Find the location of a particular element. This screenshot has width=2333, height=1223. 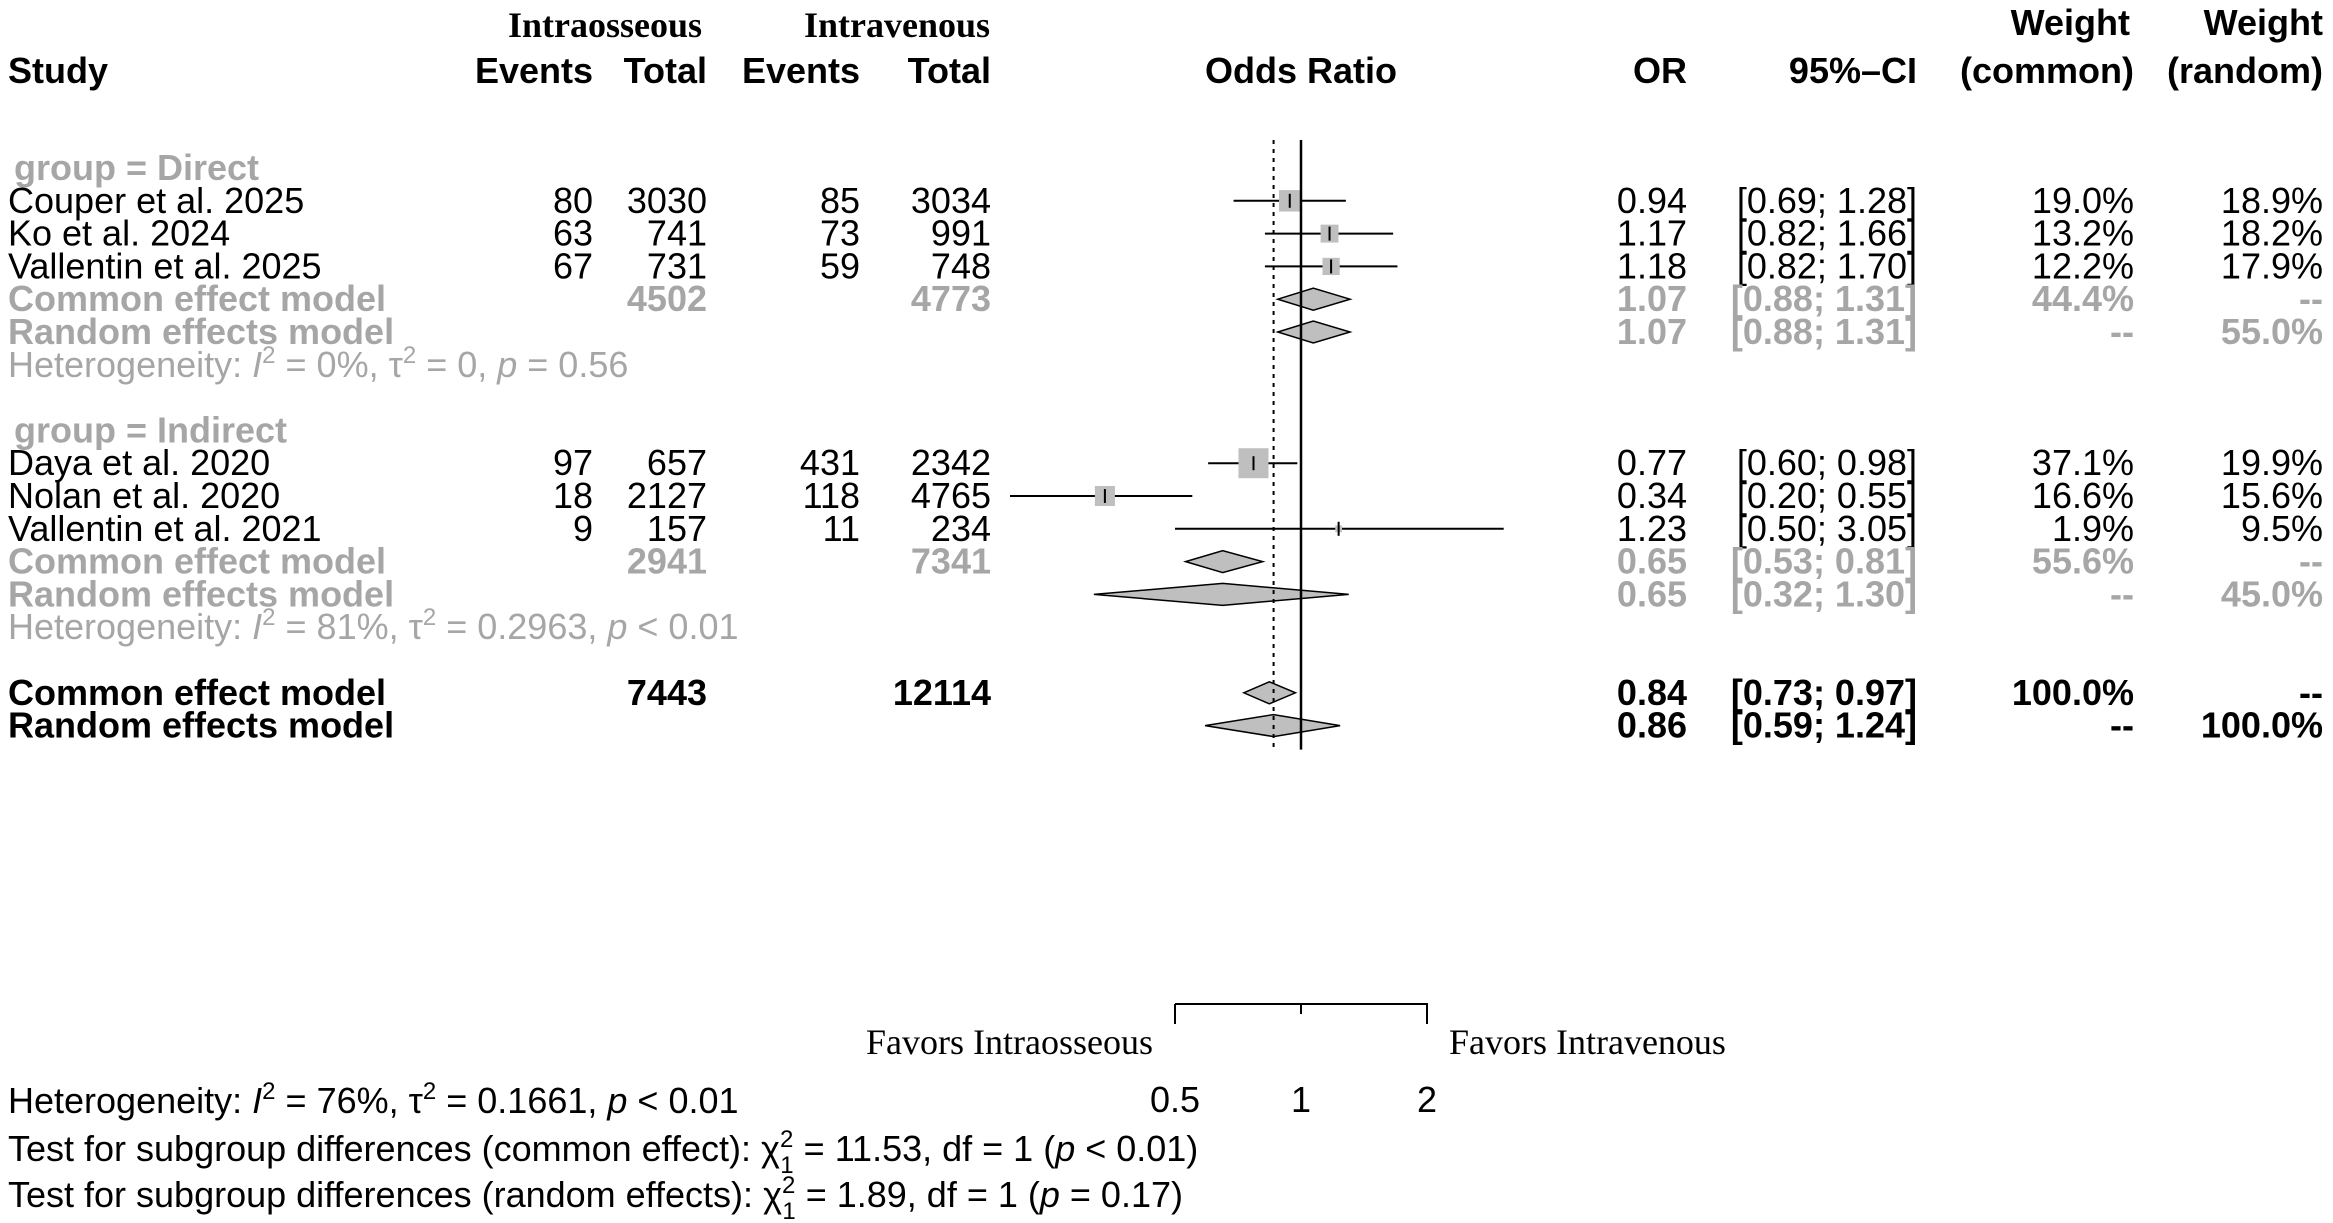

group-2-study-3-weight-random: 9.5% is located at coordinates (2282, 528).